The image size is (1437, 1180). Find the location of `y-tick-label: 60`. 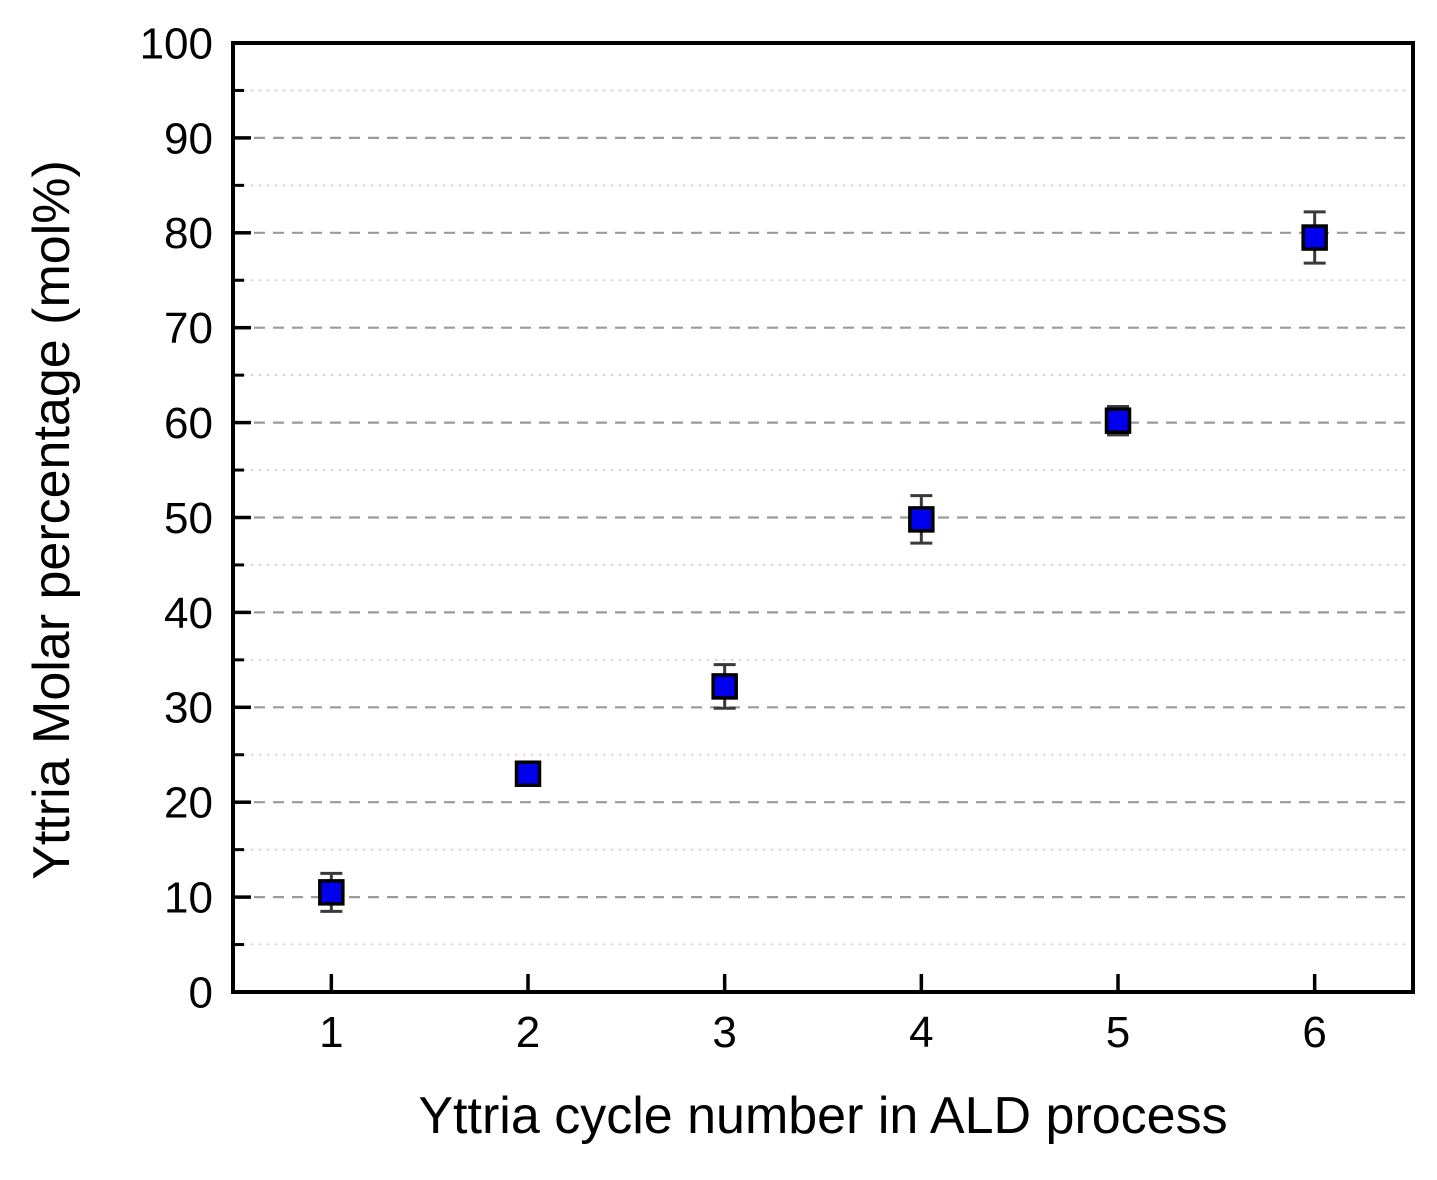

y-tick-label: 60 is located at coordinates (188, 423).